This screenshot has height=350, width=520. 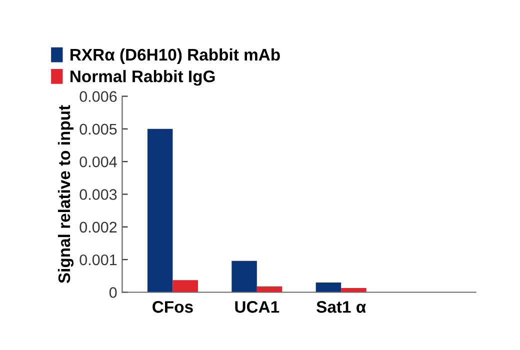 What do you see at coordinates (98, 194) in the screenshot?
I see `y-tick-label: 0.003` at bounding box center [98, 194].